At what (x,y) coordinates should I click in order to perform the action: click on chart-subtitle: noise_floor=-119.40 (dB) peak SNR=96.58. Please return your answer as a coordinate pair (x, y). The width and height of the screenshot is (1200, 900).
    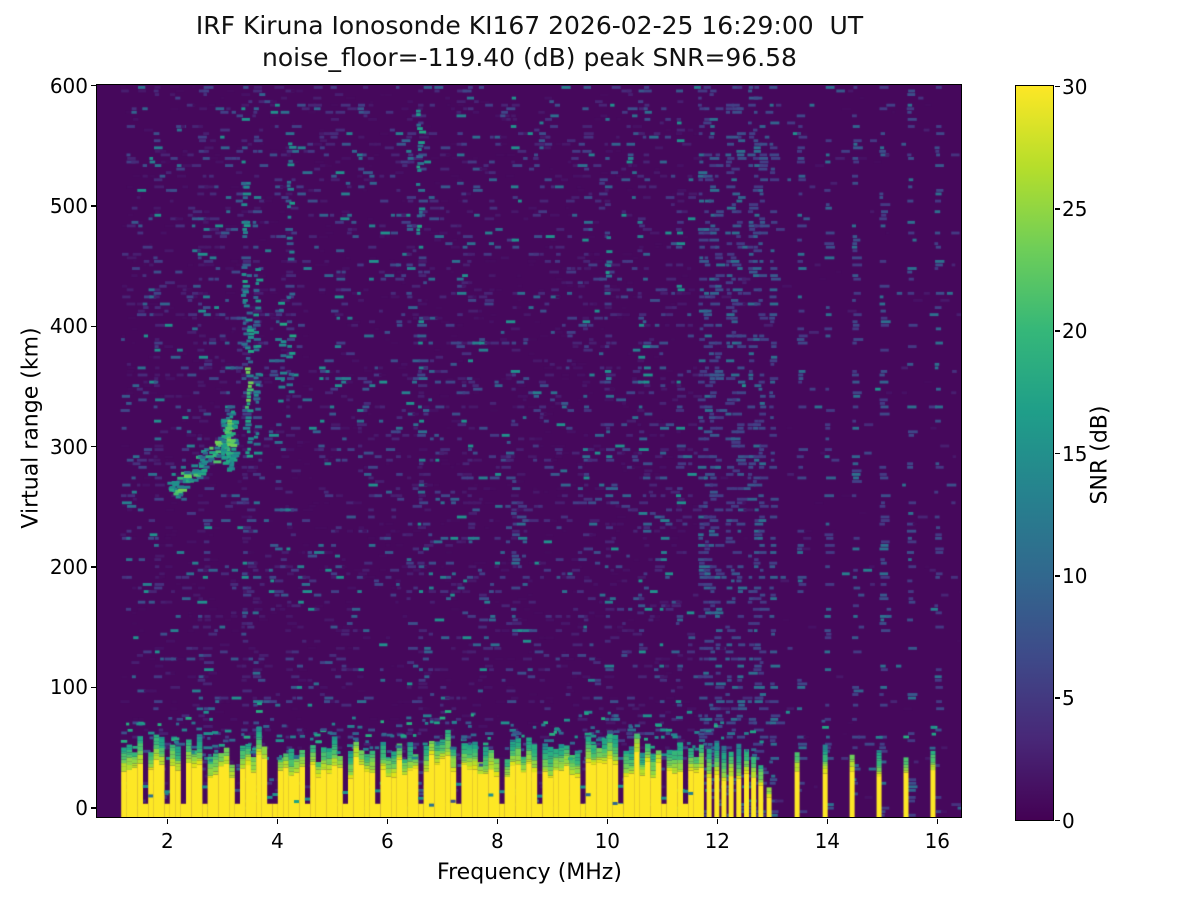
    Looking at the image, I should click on (529, 57).